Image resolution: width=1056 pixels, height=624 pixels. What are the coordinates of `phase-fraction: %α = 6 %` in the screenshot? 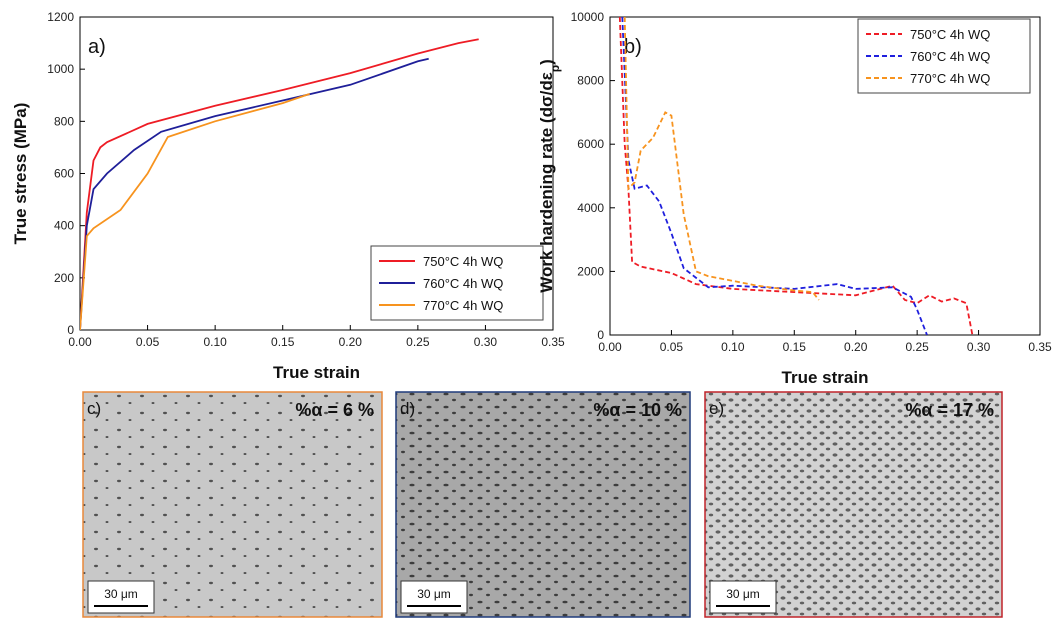 It's located at (334, 410).